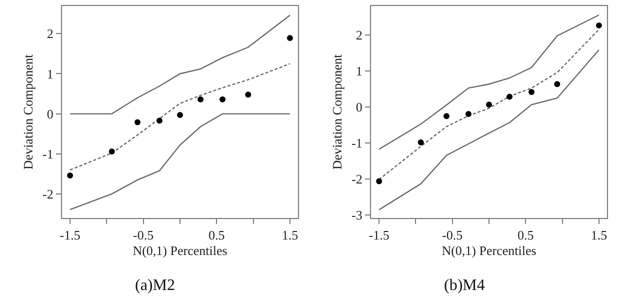  I want to click on text: (b)M4, so click(464, 285).